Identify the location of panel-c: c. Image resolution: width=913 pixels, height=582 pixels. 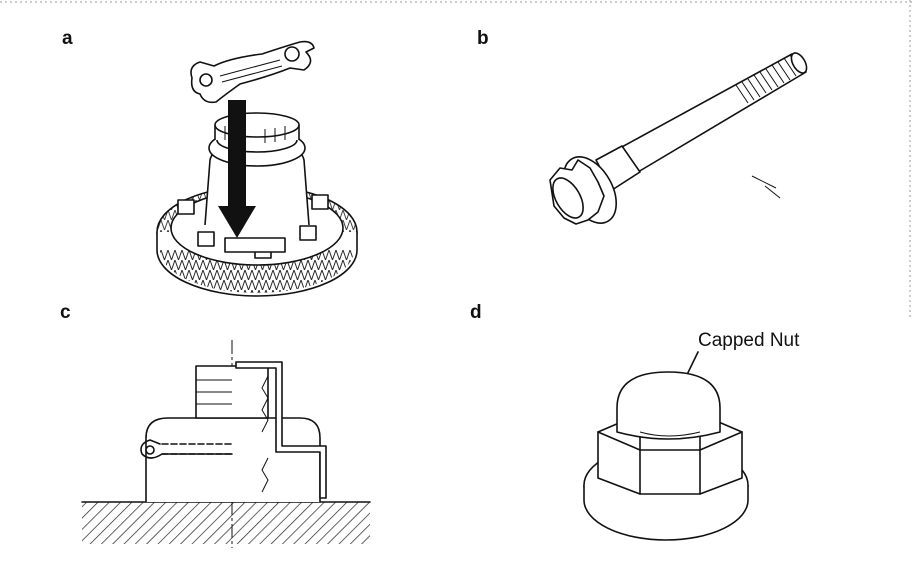
(215, 425).